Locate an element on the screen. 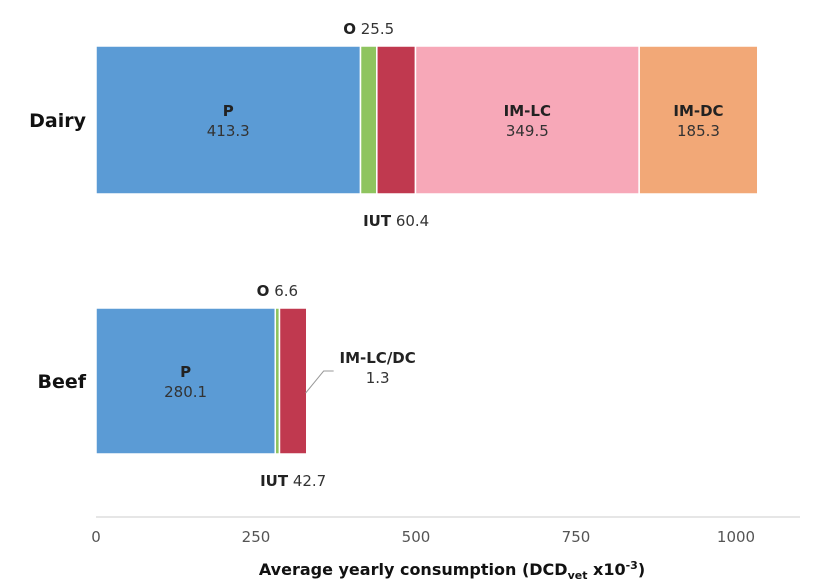 The width and height of the screenshot is (816, 583). segment-name-dairy-im-lc: IM-LC is located at coordinates (527, 111).